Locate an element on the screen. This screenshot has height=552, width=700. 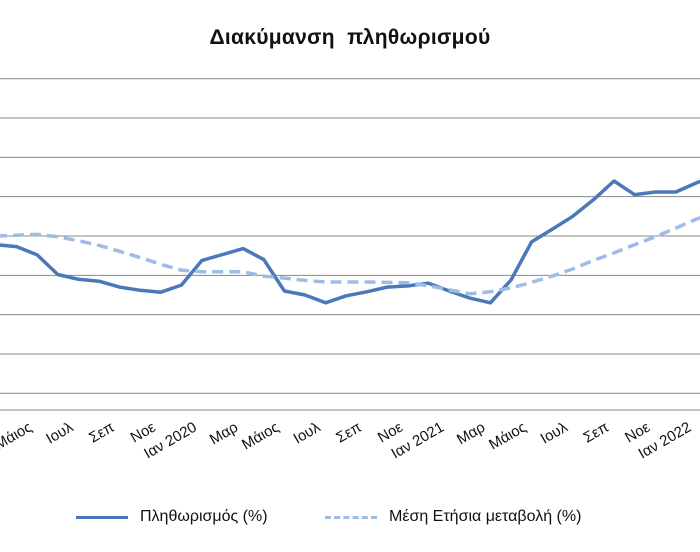
x-tick-label-2: Σεπ is located at coordinates (101, 433).